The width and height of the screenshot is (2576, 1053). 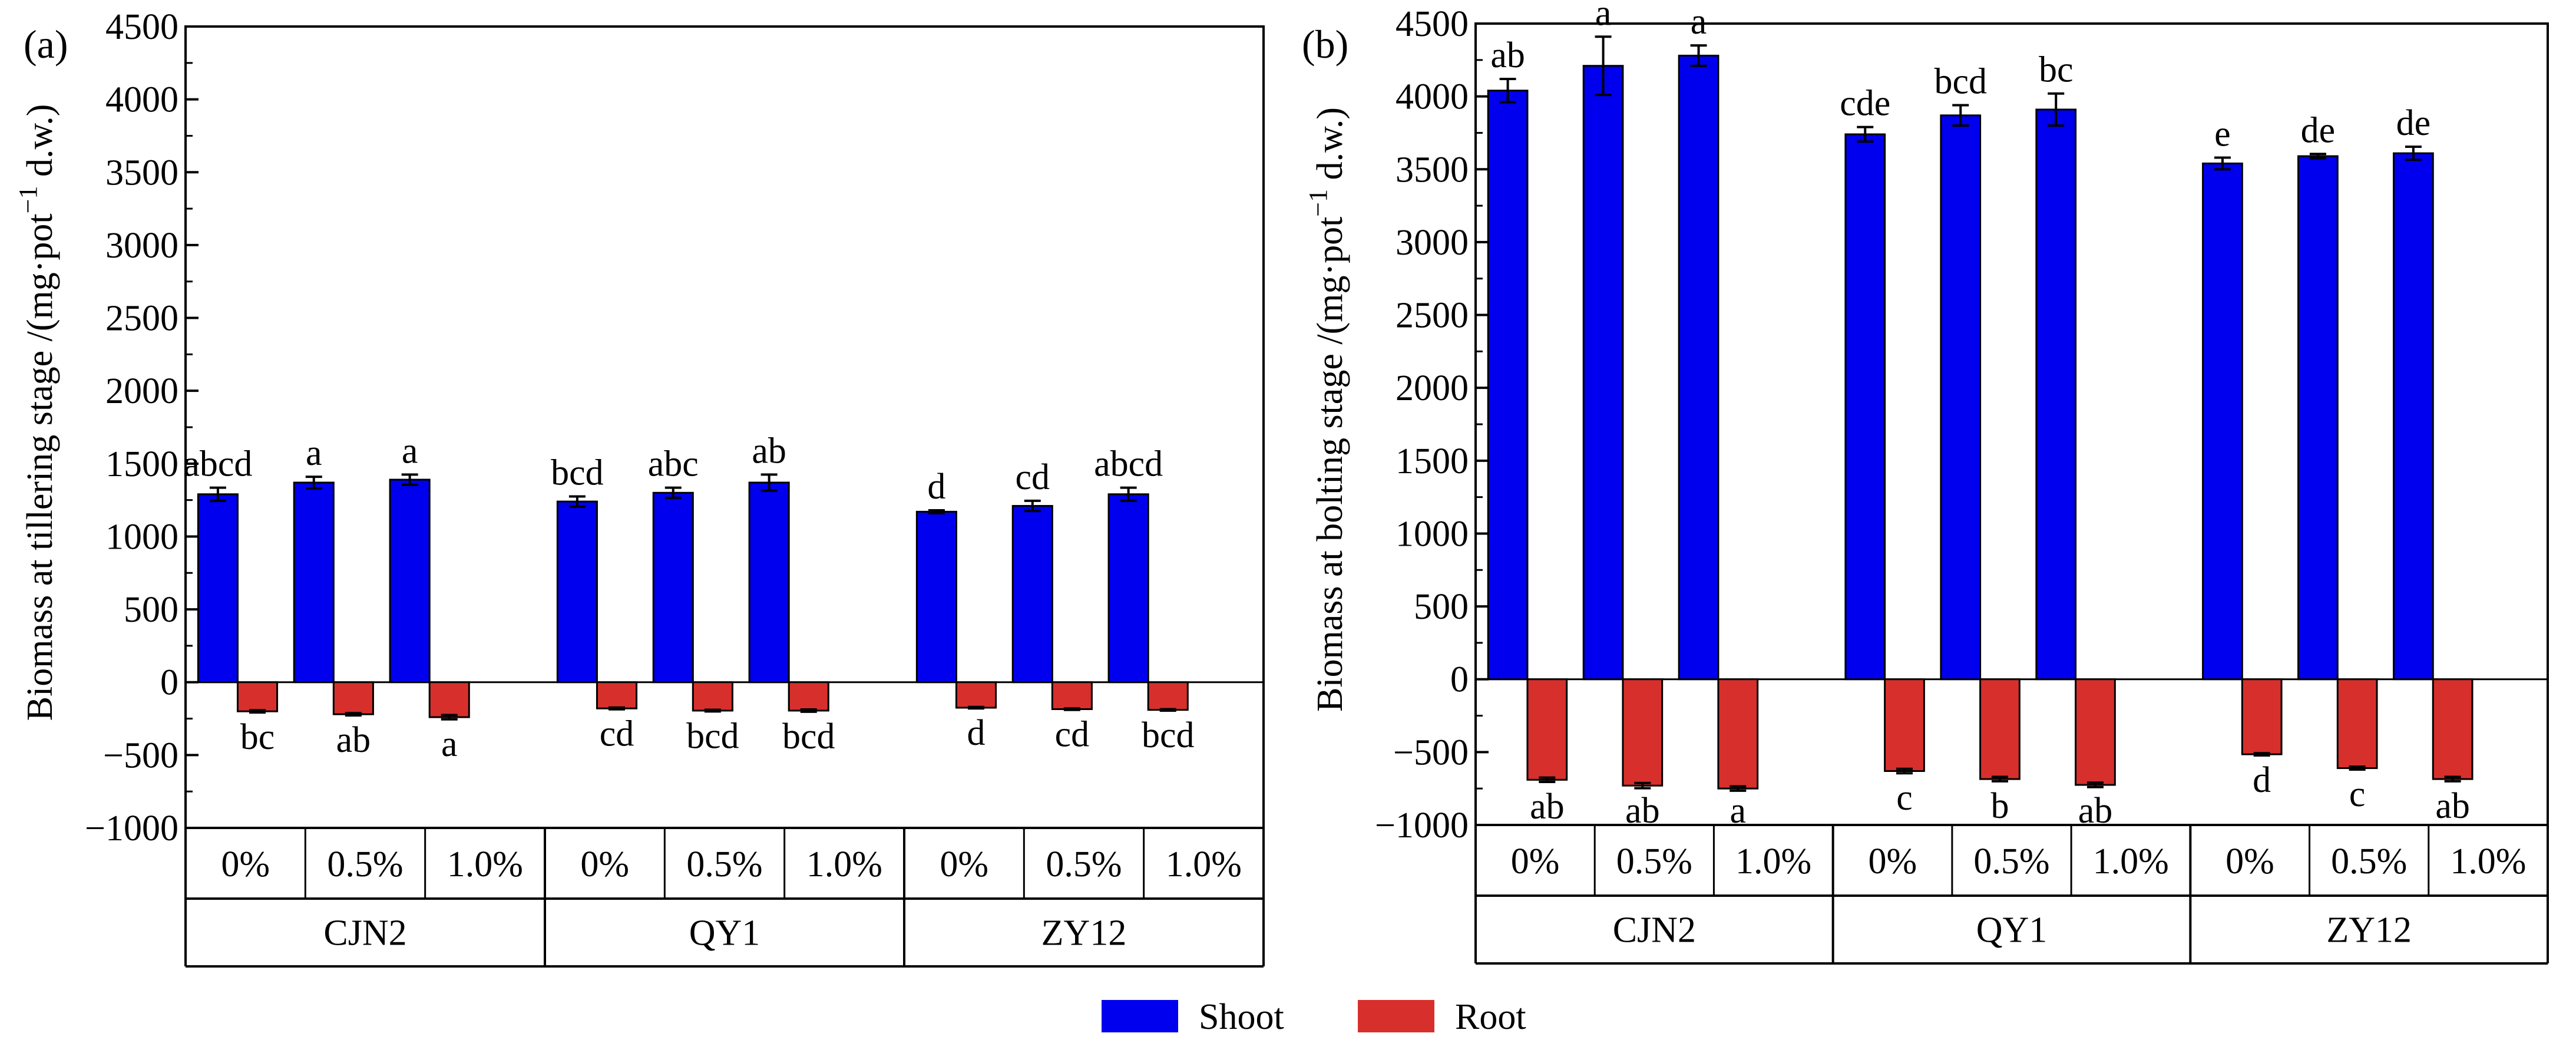 I want to click on root-significance-letter: a, so click(x=1738, y=811).